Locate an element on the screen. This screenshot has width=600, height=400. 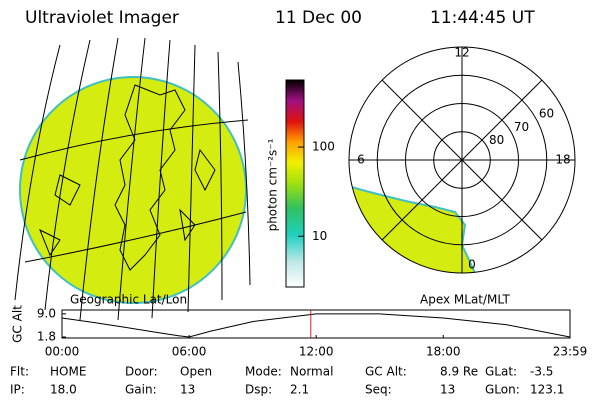
status-label: IP: is located at coordinates (17, 390).